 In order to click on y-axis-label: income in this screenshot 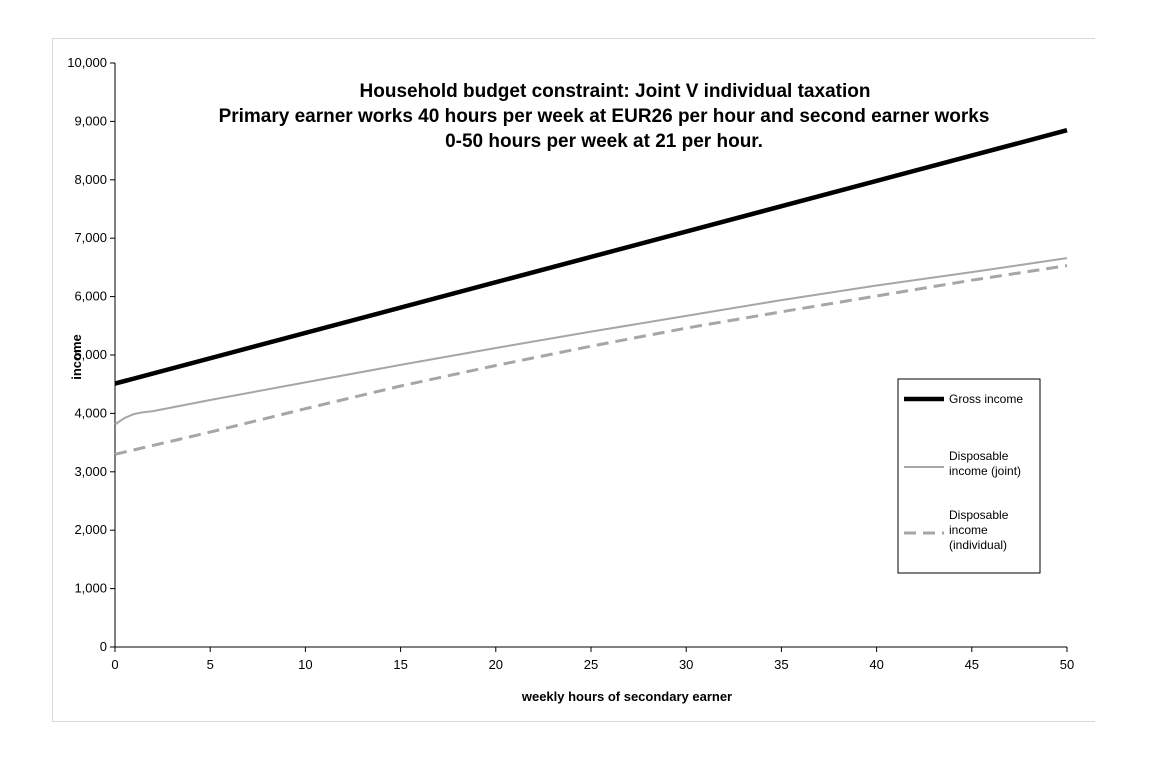, I will do `click(76, 357)`.